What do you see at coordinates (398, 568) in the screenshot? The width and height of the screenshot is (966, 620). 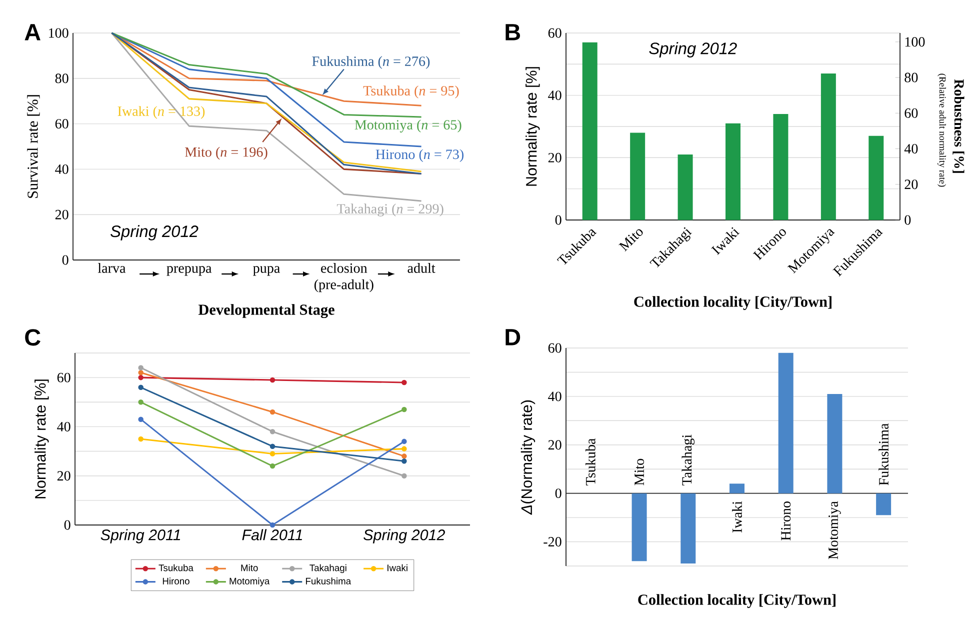 I see `legend-label: Iwaki` at bounding box center [398, 568].